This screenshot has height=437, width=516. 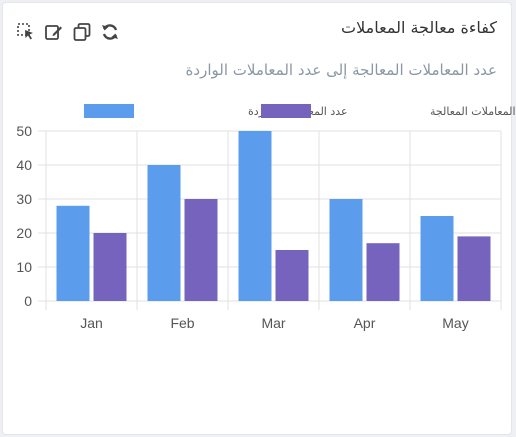 I want to click on y-tick-label: 40, so click(x=24, y=165).